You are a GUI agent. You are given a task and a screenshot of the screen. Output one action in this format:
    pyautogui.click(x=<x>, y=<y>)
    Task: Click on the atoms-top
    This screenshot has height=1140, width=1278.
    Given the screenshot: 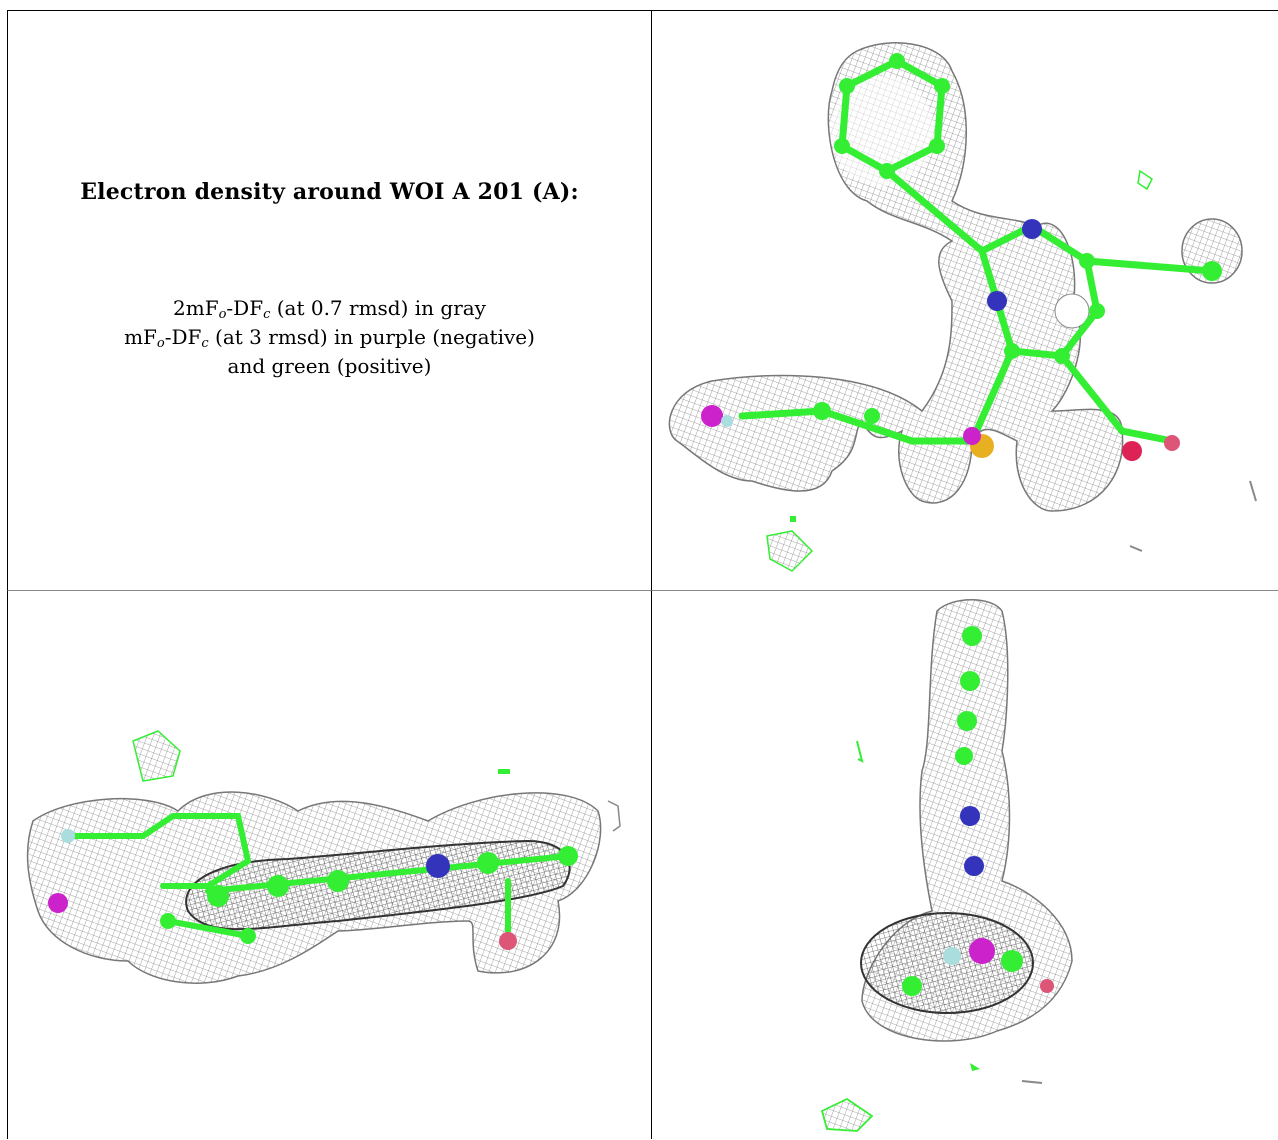 What is the action you would take?
    pyautogui.click(x=961, y=257)
    